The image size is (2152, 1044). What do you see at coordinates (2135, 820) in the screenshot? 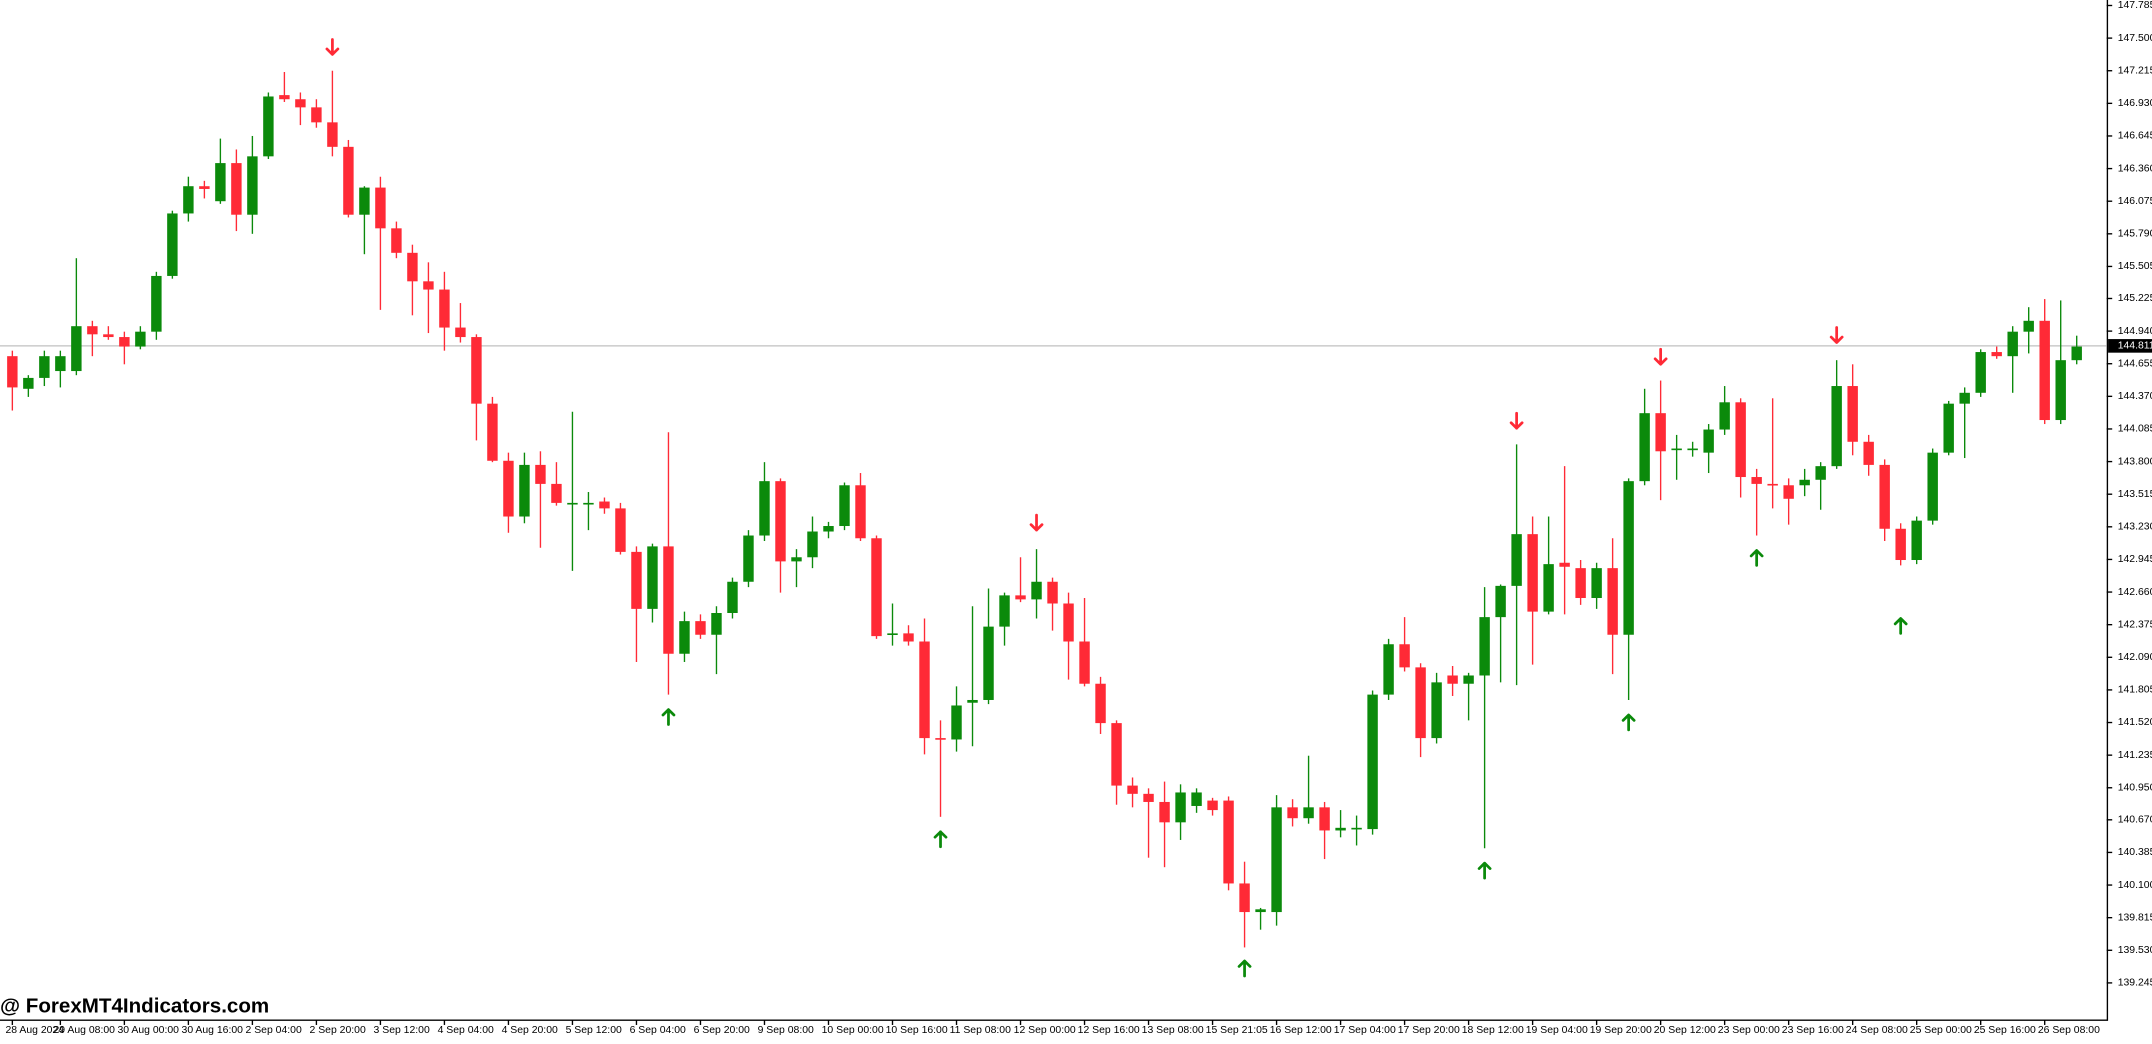
I see `y-tick-label: 140.670` at bounding box center [2135, 820].